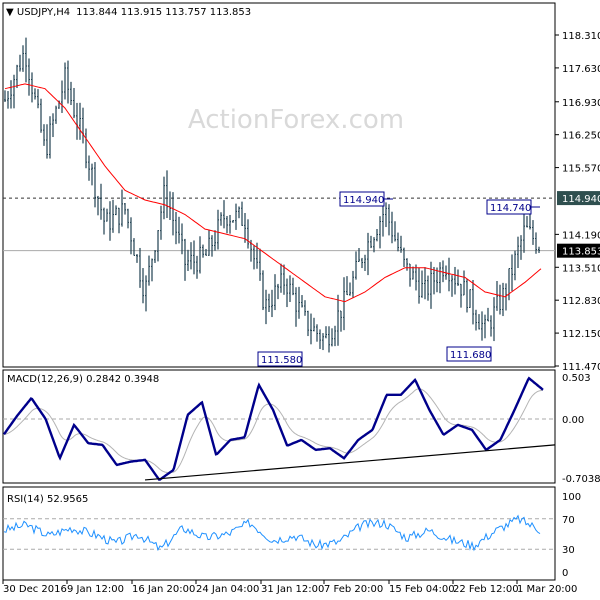  What do you see at coordinates (35, 589) in the screenshot?
I see `x-tick-label: 30 Dec 2016` at bounding box center [35, 589].